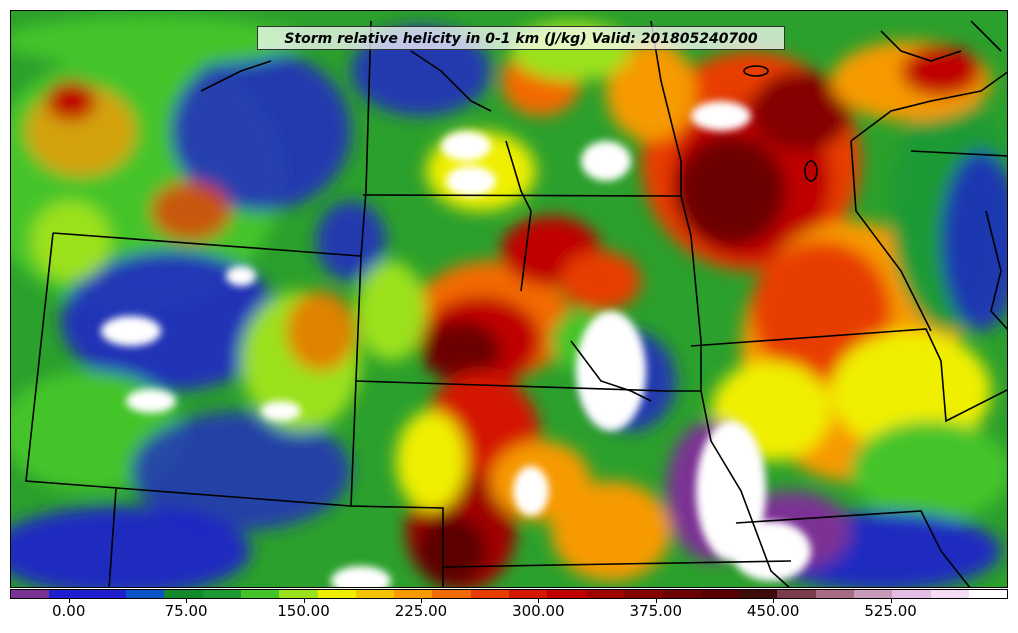 The height and width of the screenshot is (633, 1018). I want to click on colorbar, so click(509, 594).